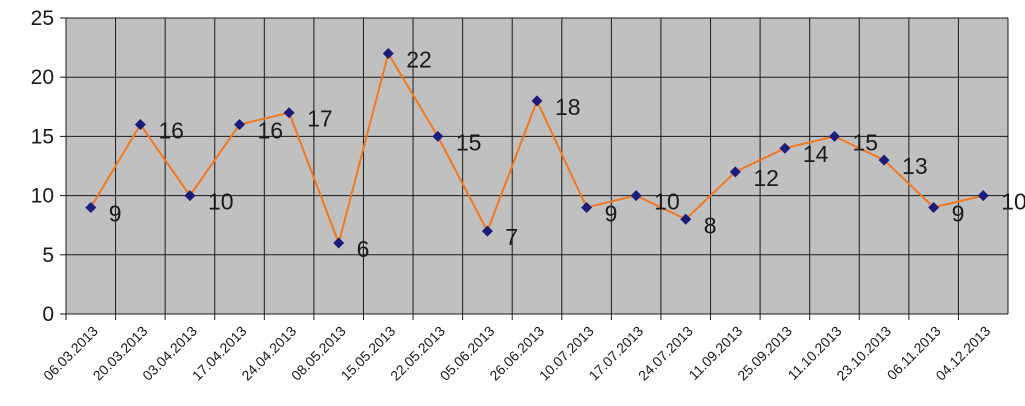 The height and width of the screenshot is (406, 1025). Describe the element at coordinates (419, 60) in the screenshot. I see `data-label: 22` at that location.